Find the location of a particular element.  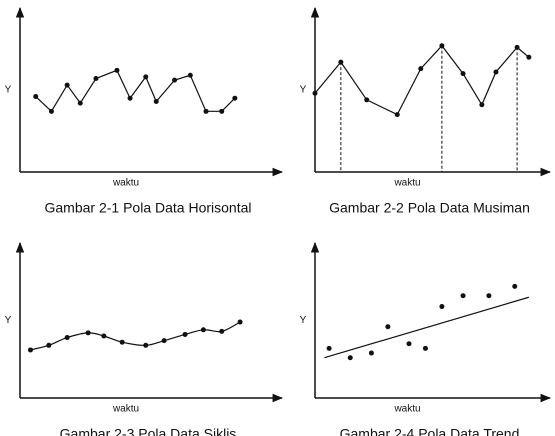

caption: Gambar 2-3 Pola Data Siklis is located at coordinates (148, 431).